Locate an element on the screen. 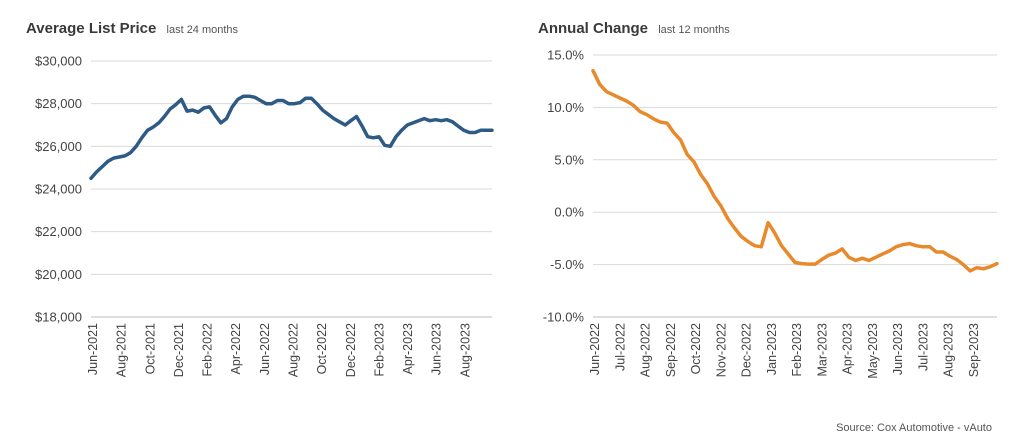 Image resolution: width=1024 pixels, height=446 pixels. right-x-tick-label: Jul-2022 is located at coordinates (620, 347).